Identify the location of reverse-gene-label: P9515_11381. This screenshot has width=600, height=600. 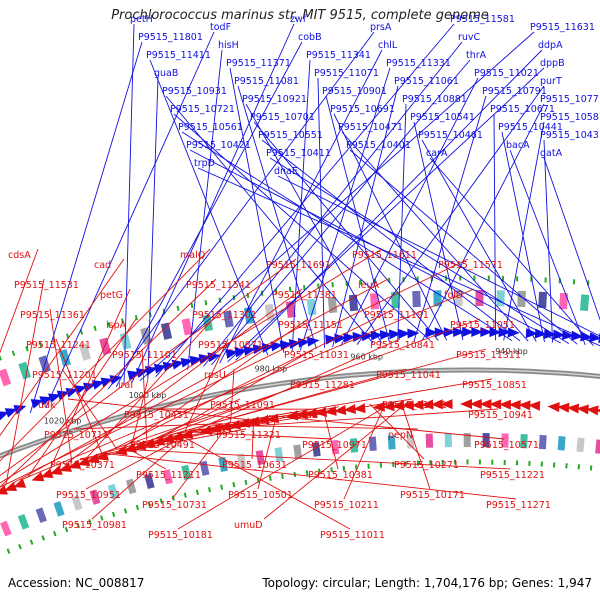
(304, 295).